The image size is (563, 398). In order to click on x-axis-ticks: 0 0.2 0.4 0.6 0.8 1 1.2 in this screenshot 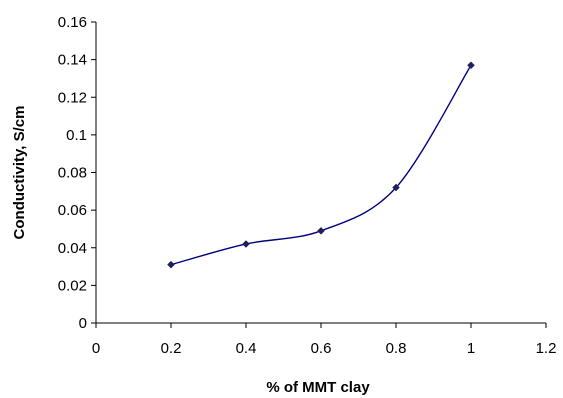, I will do `click(324, 340)`.